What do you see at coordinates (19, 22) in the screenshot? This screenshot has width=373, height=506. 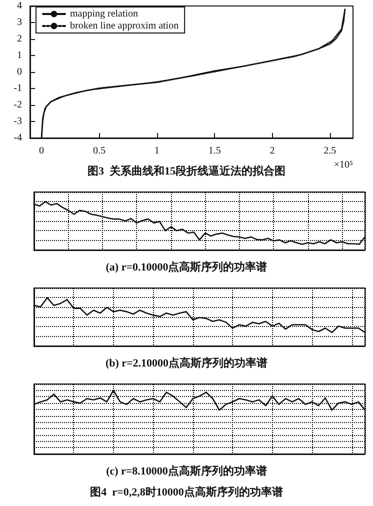 I see `y-tick-label: 3` at bounding box center [19, 22].